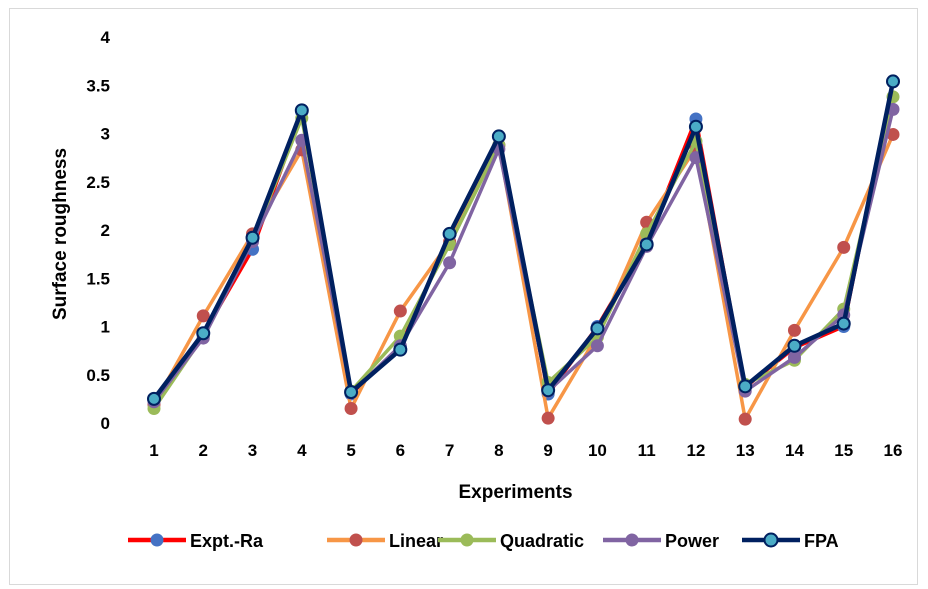  What do you see at coordinates (647, 450) in the screenshot?
I see `x-tick-label: 11` at bounding box center [647, 450].